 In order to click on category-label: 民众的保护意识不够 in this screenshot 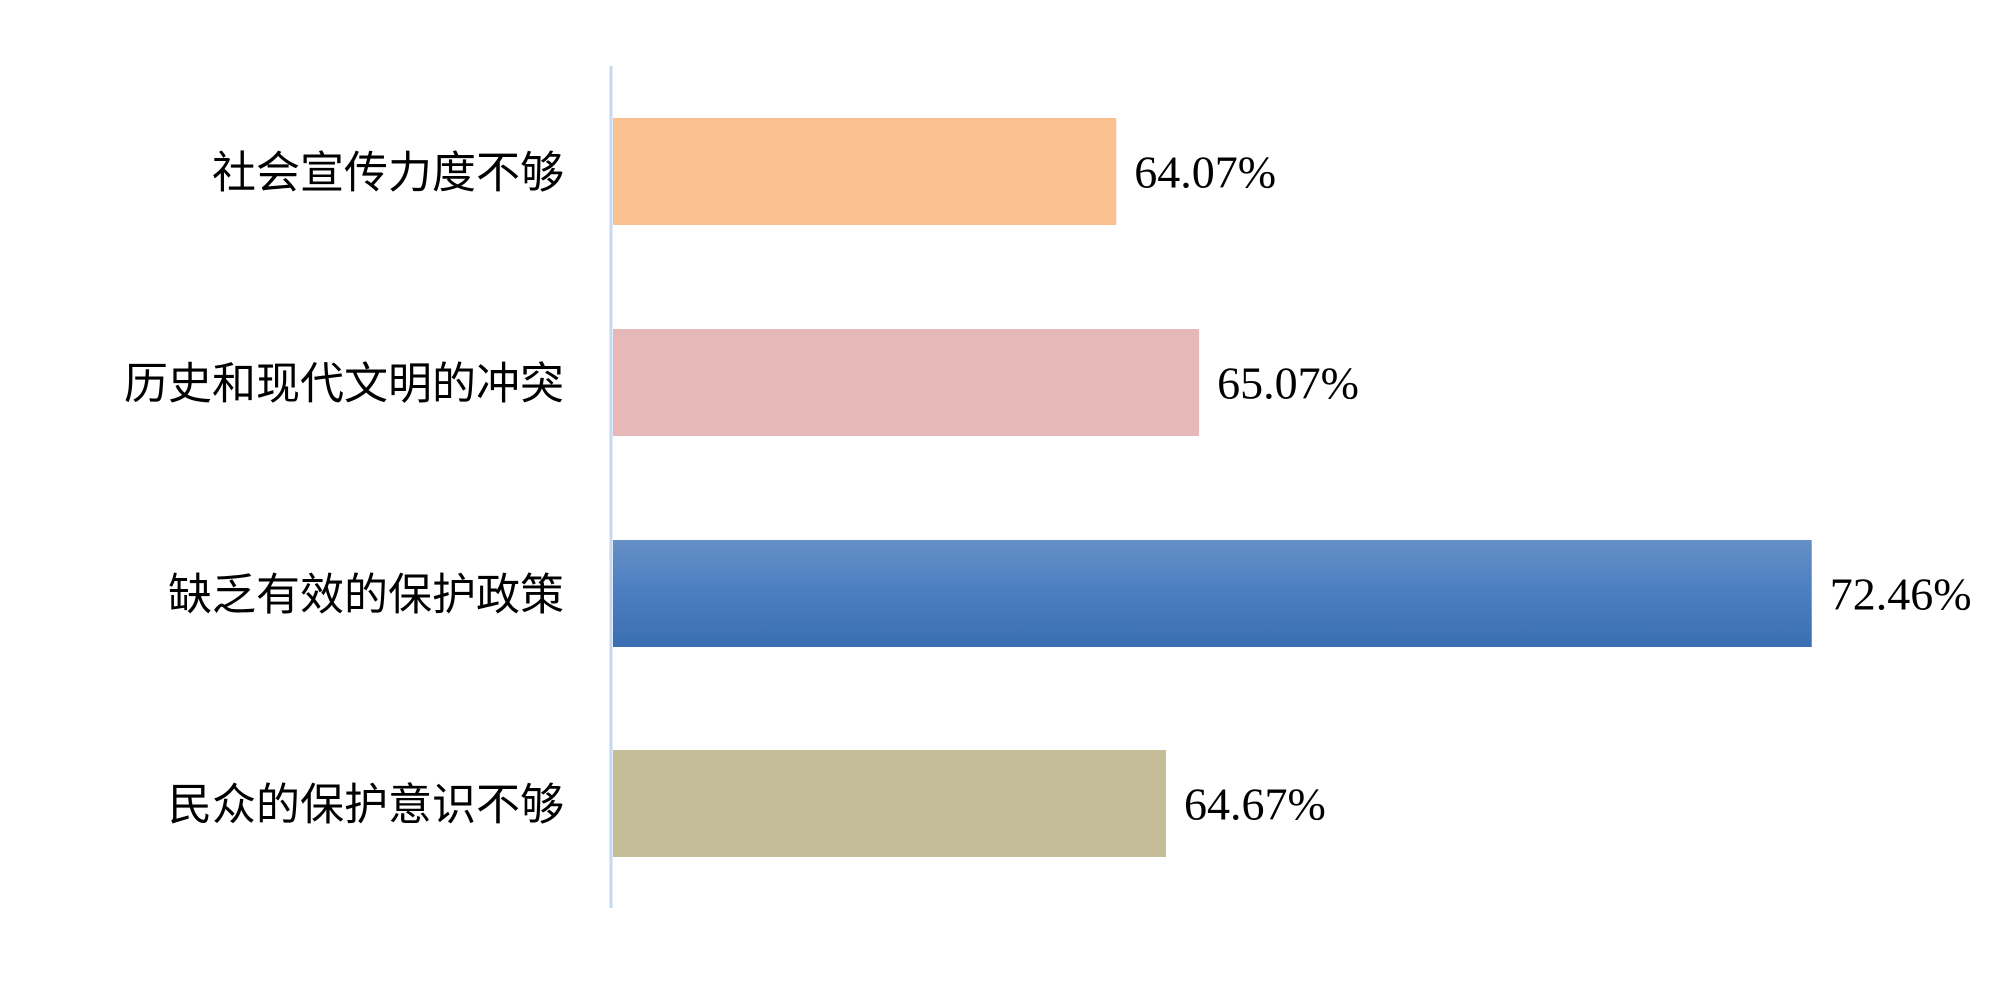, I will do `click(366, 805)`.